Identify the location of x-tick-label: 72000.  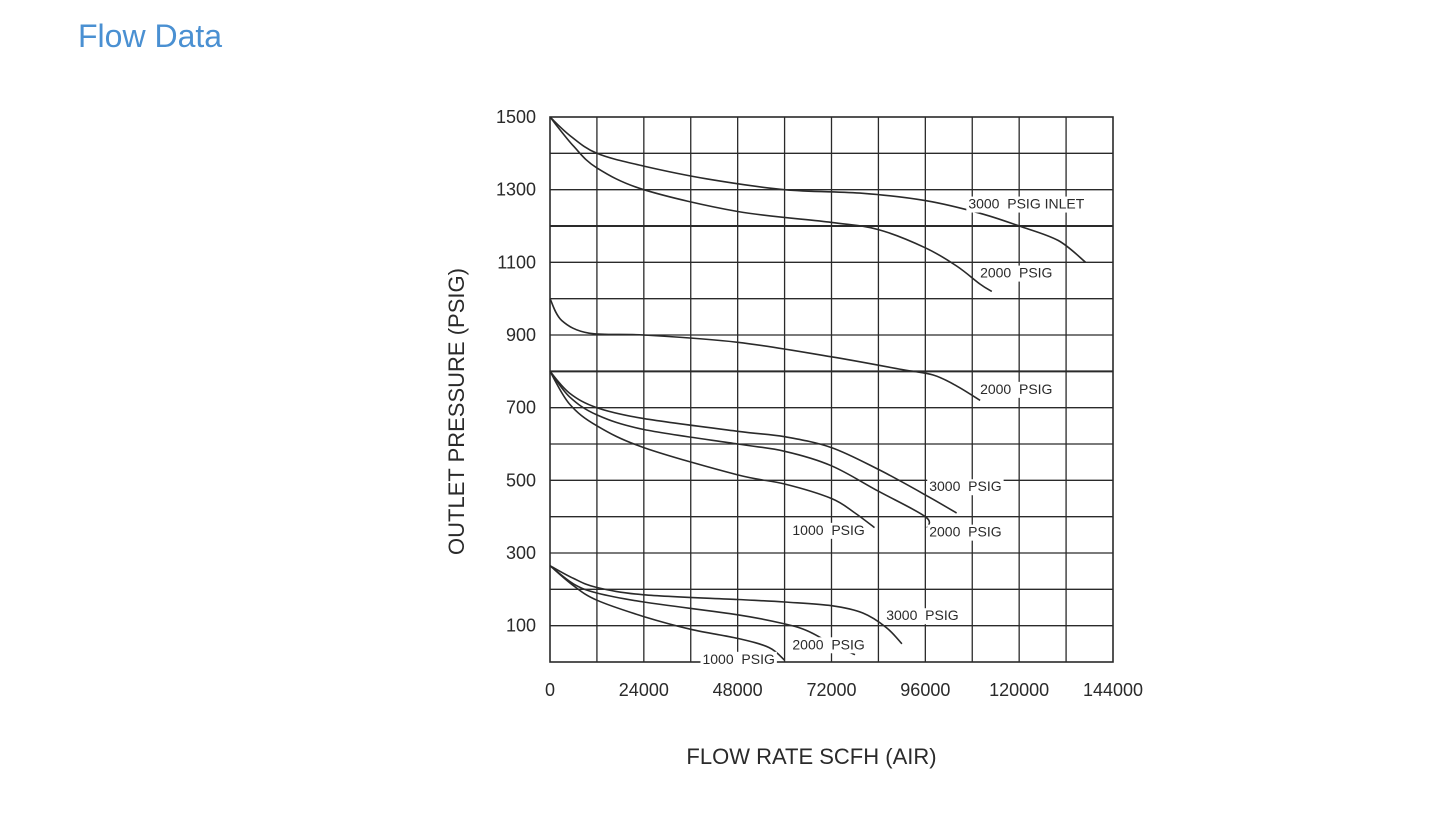
(831, 690).